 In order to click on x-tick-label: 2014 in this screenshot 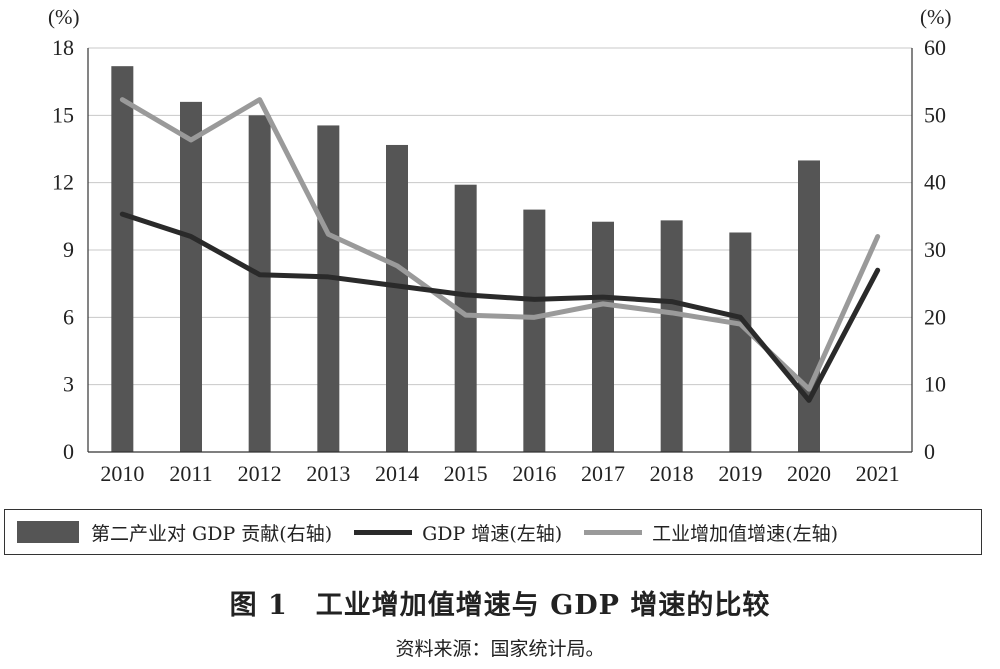, I will do `click(397, 473)`.